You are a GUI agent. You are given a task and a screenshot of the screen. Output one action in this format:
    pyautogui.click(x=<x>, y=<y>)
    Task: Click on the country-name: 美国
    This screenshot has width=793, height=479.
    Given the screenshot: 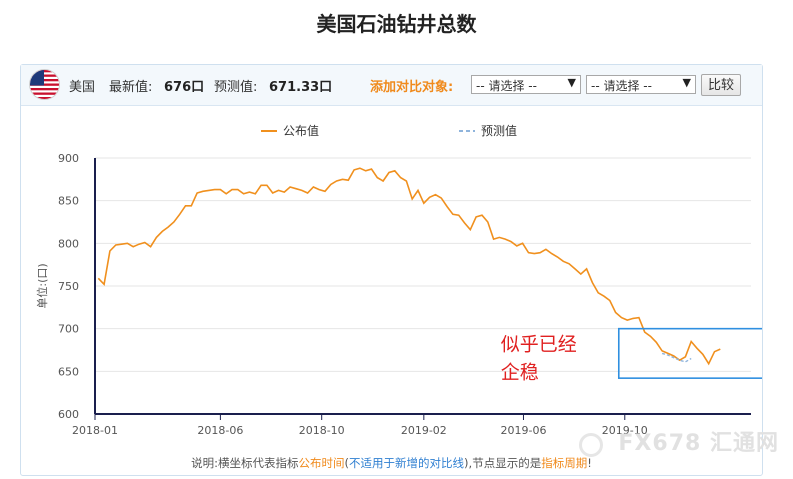 What is the action you would take?
    pyautogui.click(x=82, y=87)
    